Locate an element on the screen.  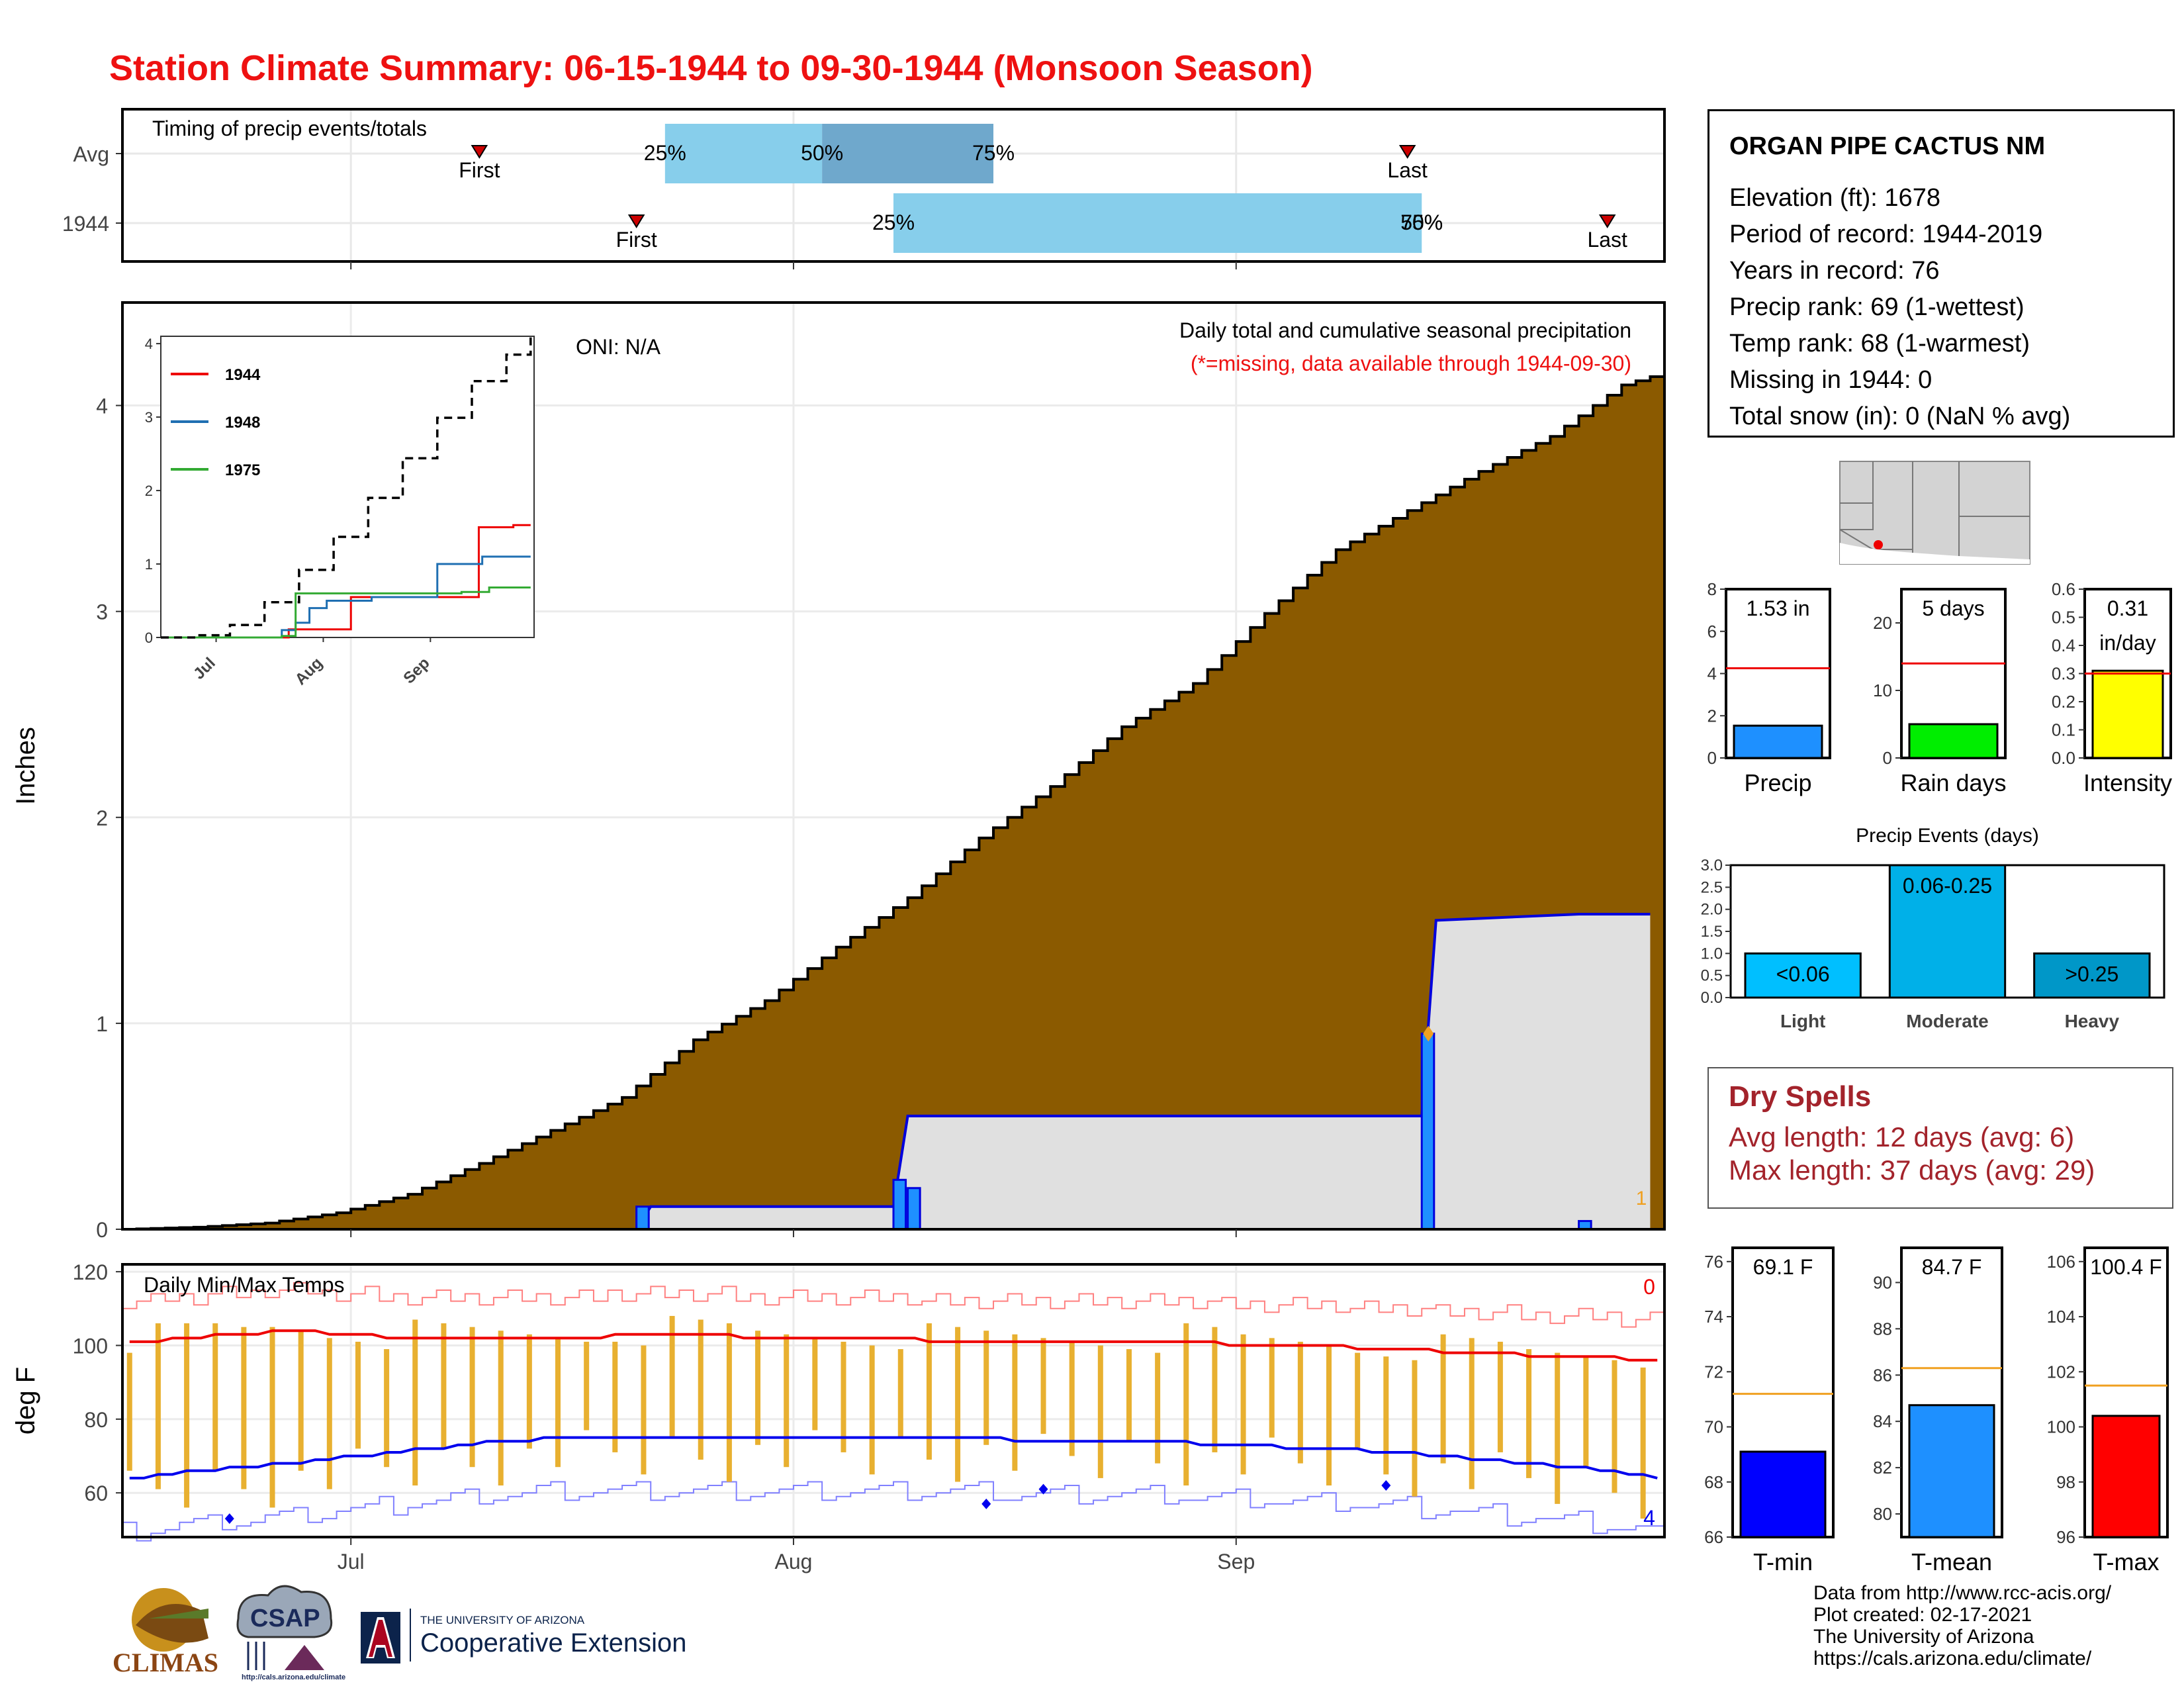
mini-tmin-ytick-label: 68 is located at coordinates (1713, 1482).